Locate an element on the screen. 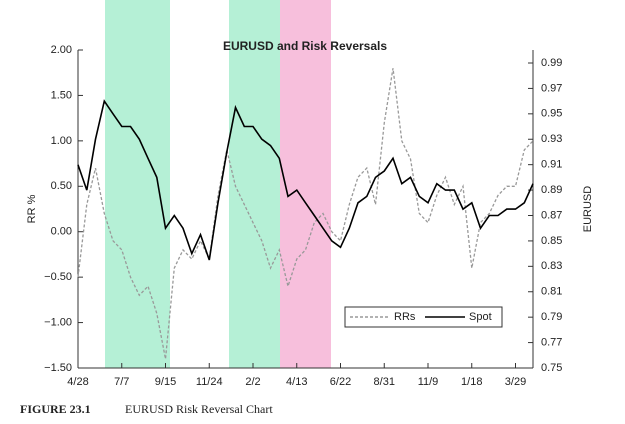 This screenshot has height=424, width=625. x-tick-label: 8/31 is located at coordinates (384, 382).